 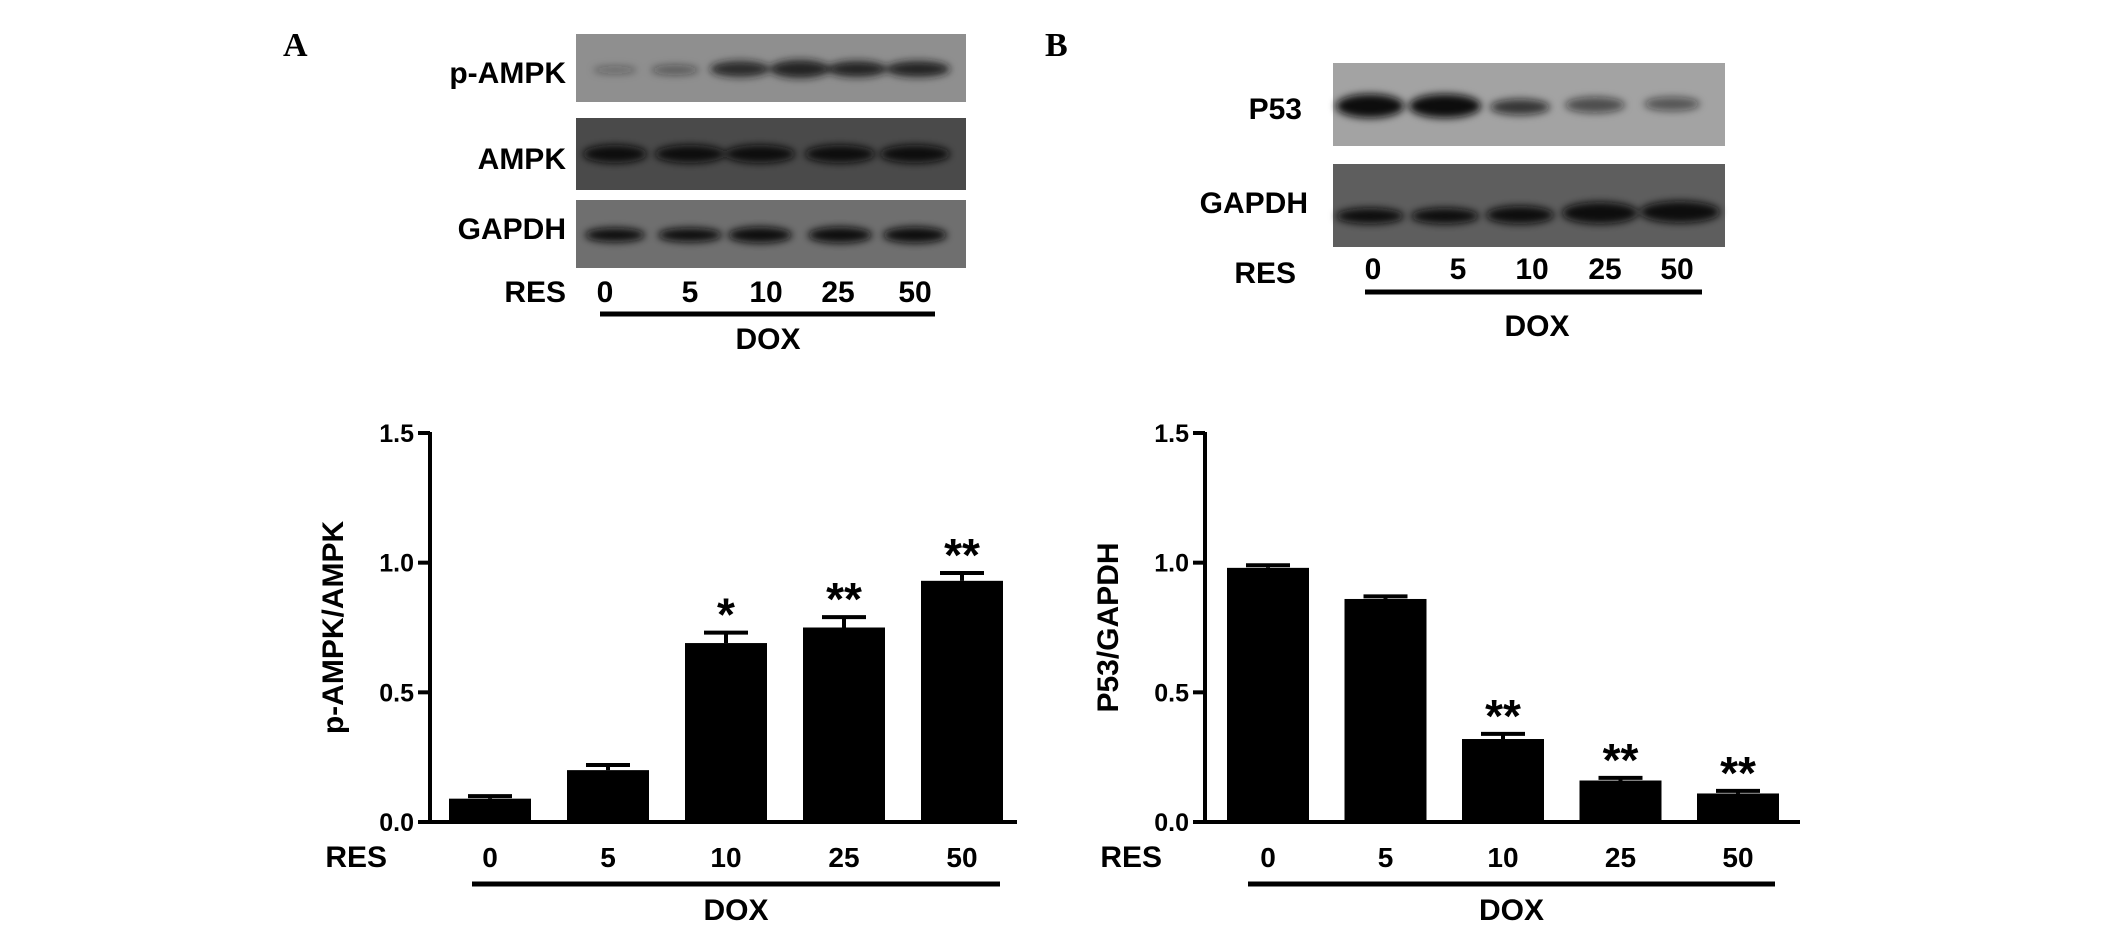 What do you see at coordinates (1529, 104) in the screenshot?
I see `blot-strip-p53` at bounding box center [1529, 104].